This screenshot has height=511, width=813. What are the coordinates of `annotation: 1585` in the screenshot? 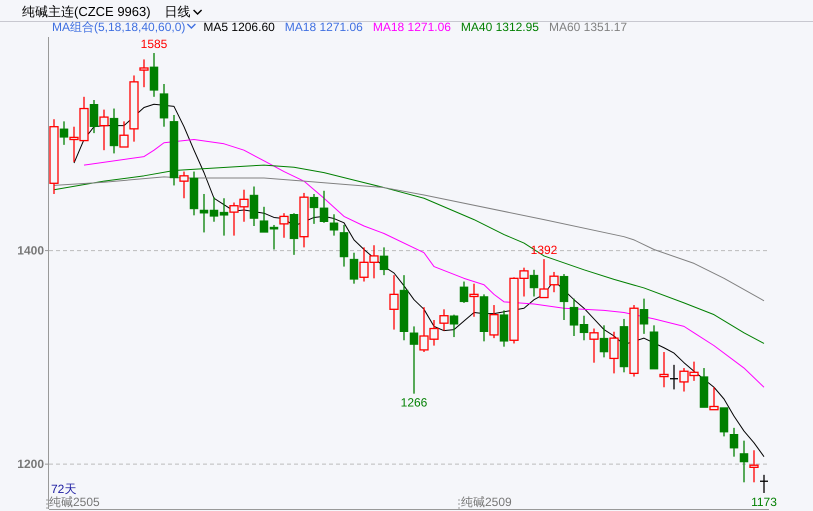 It's located at (154, 44).